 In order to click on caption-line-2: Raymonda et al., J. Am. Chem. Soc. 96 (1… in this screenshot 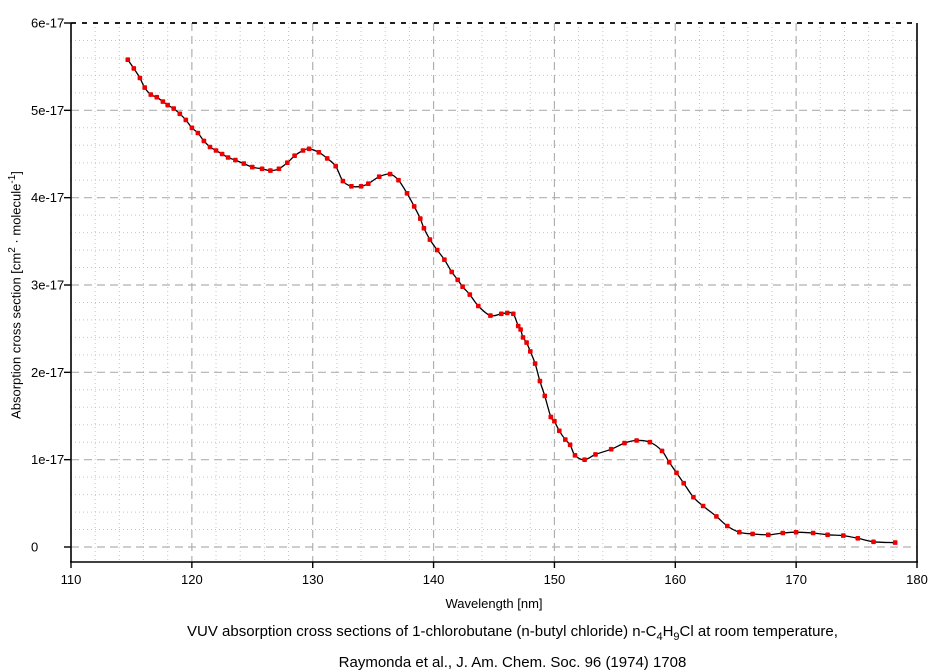, I will do `click(512, 662)`.